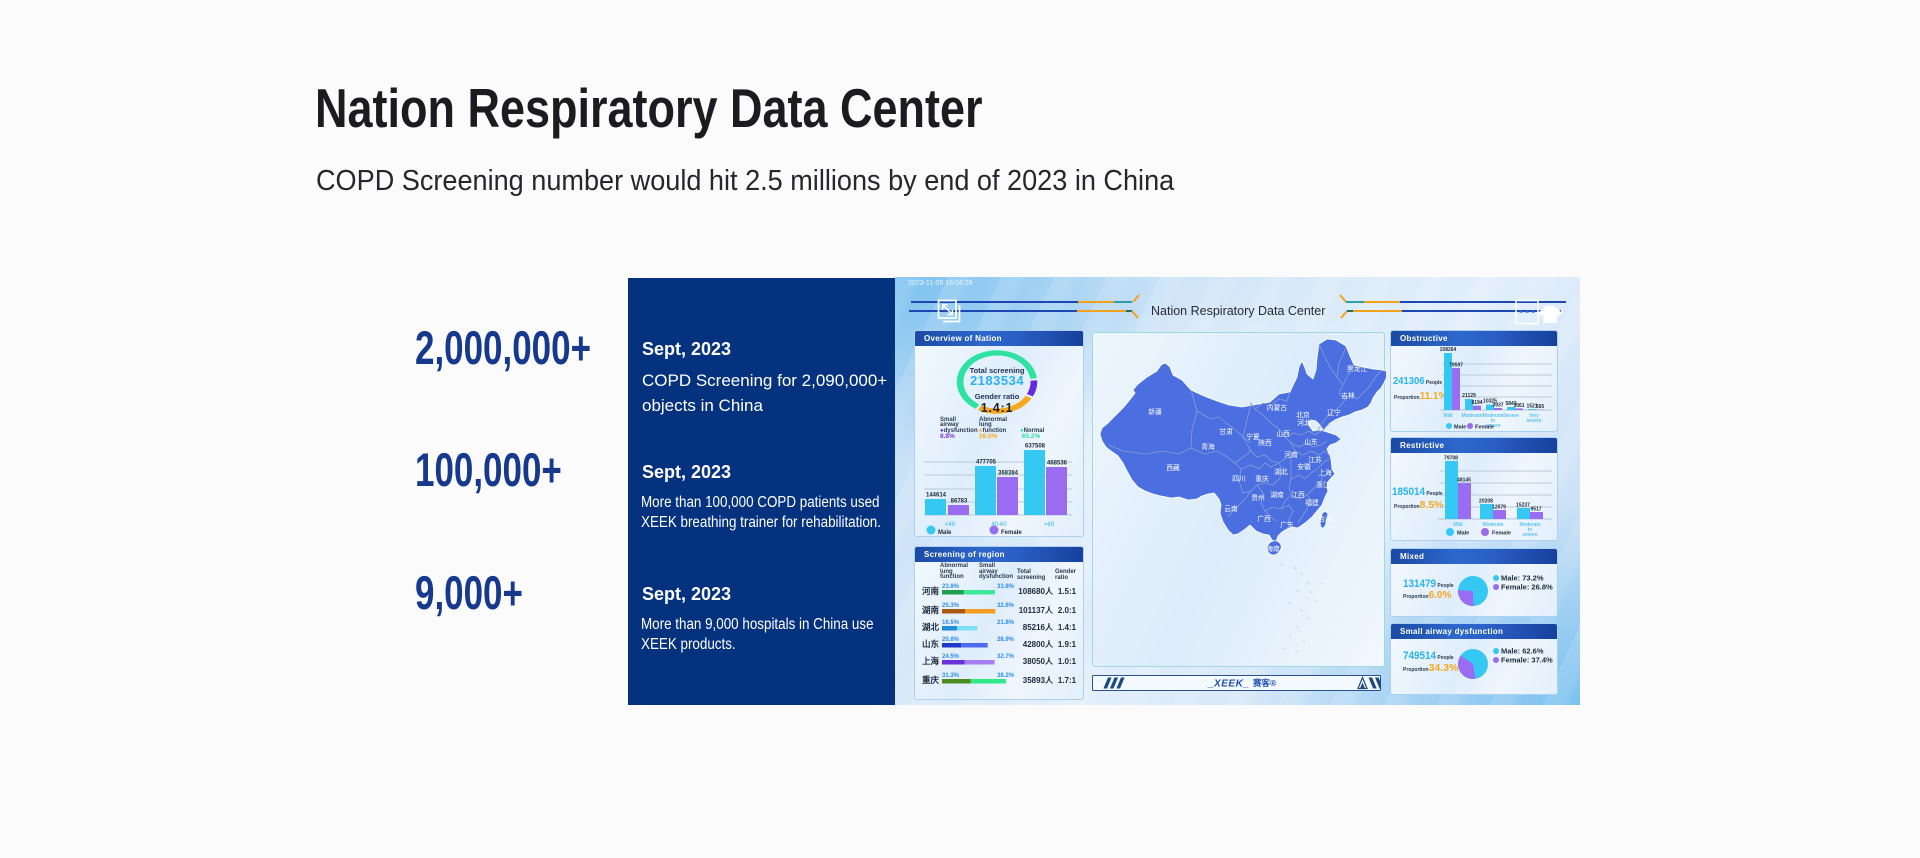 This screenshot has width=1920, height=858. Describe the element at coordinates (1258, 497) in the screenshot. I see `svg-text: 贵州` at that location.